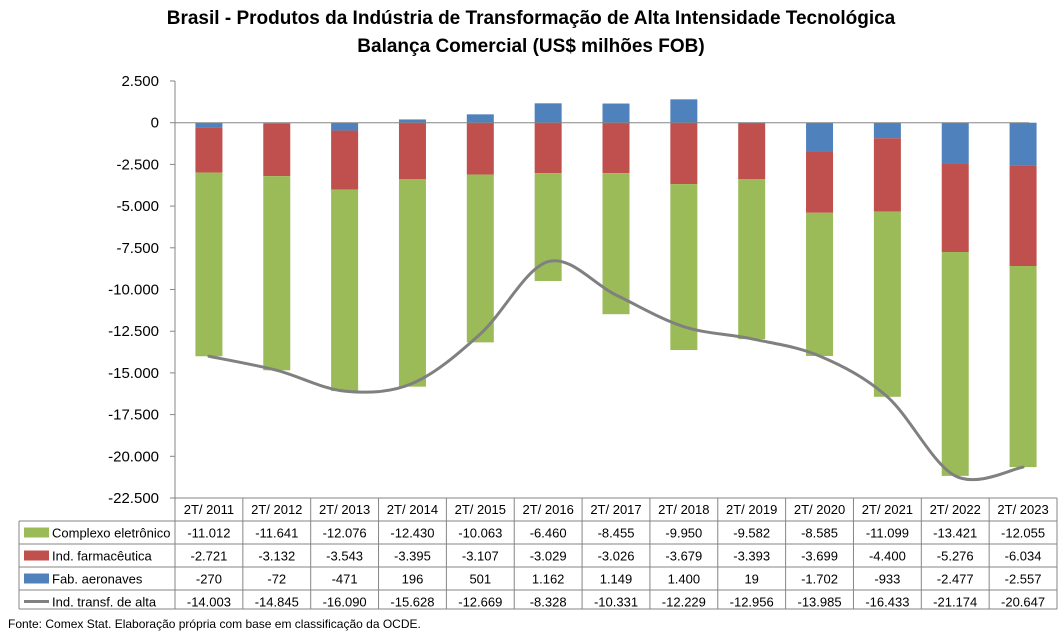  Describe the element at coordinates (887, 556) in the screenshot. I see `data-label: -4.400` at that location.